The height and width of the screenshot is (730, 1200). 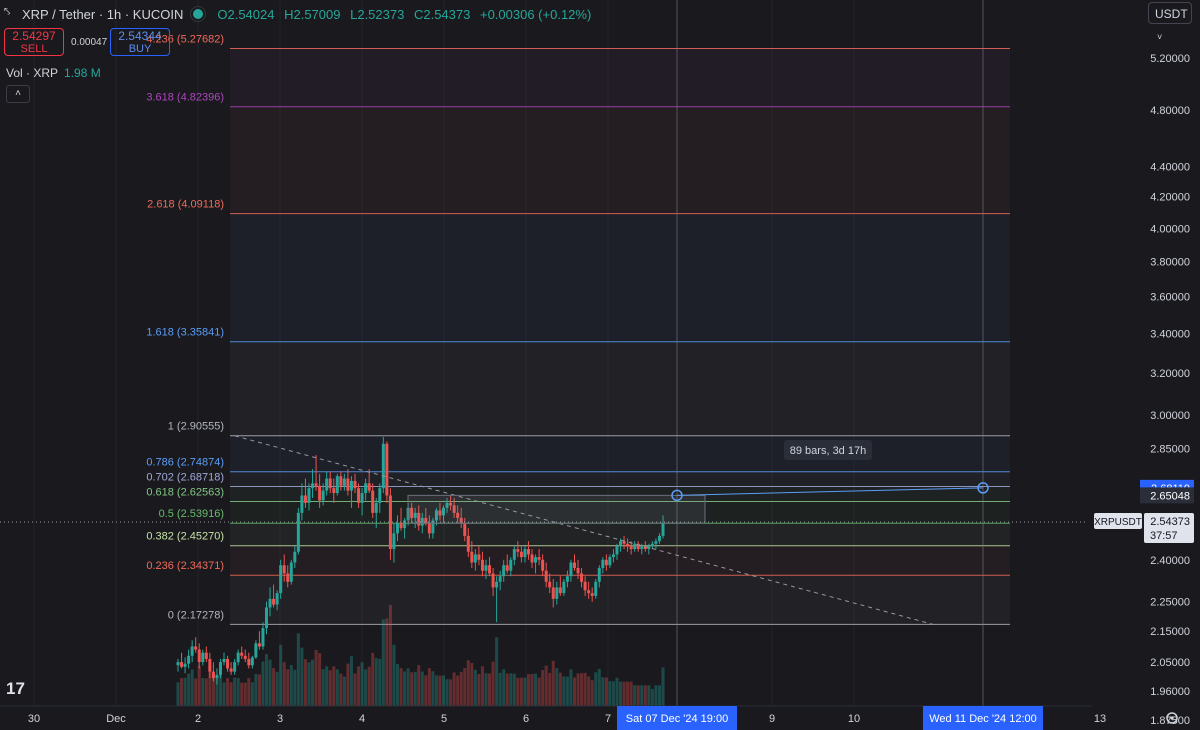 What do you see at coordinates (677, 495) in the screenshot?
I see `date-range-start-handle` at bounding box center [677, 495].